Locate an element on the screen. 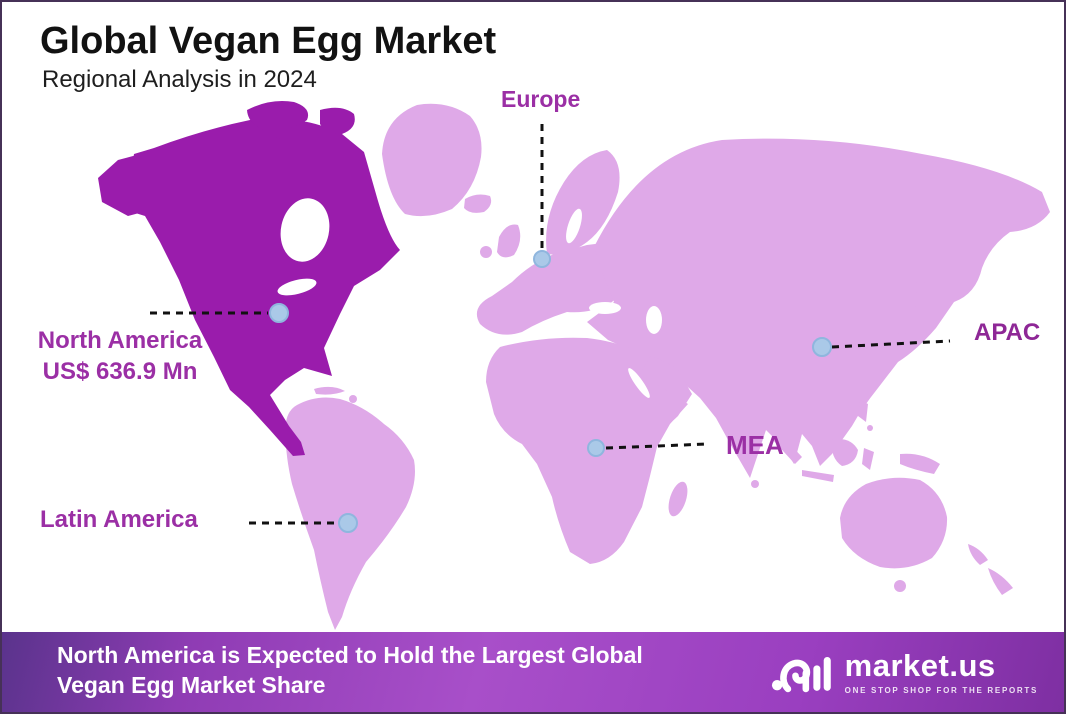 This screenshot has width=1066, height=714. latin-america-marker-dot is located at coordinates (348, 523).